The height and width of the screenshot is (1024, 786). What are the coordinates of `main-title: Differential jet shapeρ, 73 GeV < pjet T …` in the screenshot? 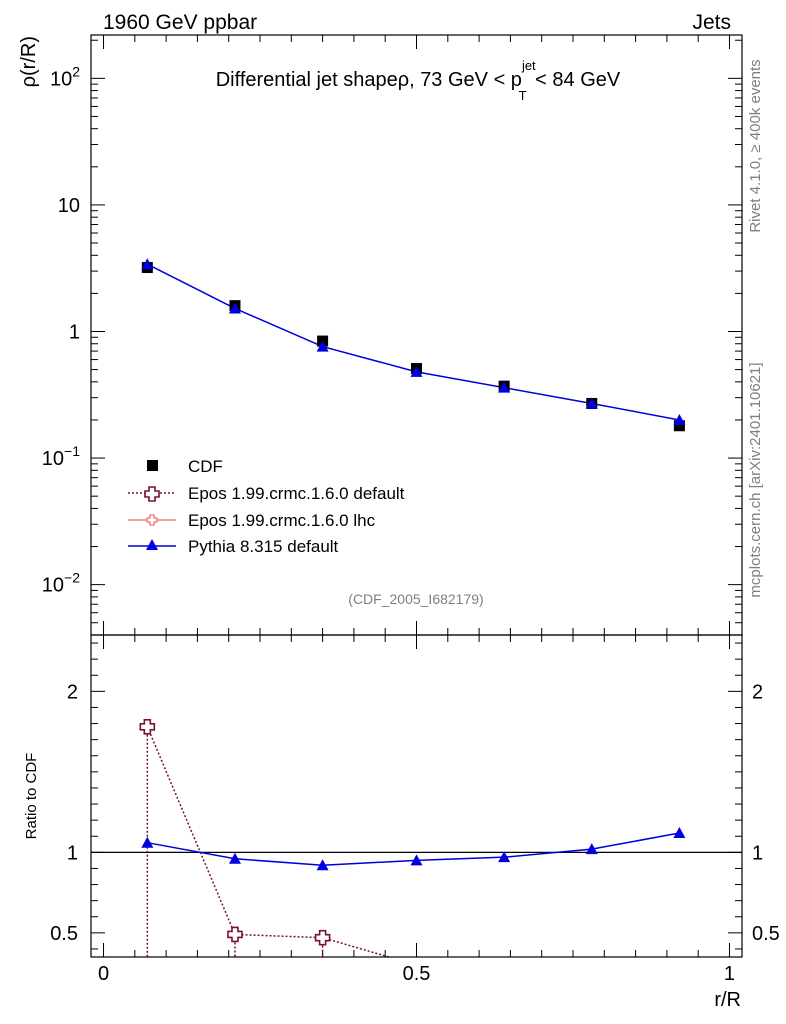 It's located at (418, 80).